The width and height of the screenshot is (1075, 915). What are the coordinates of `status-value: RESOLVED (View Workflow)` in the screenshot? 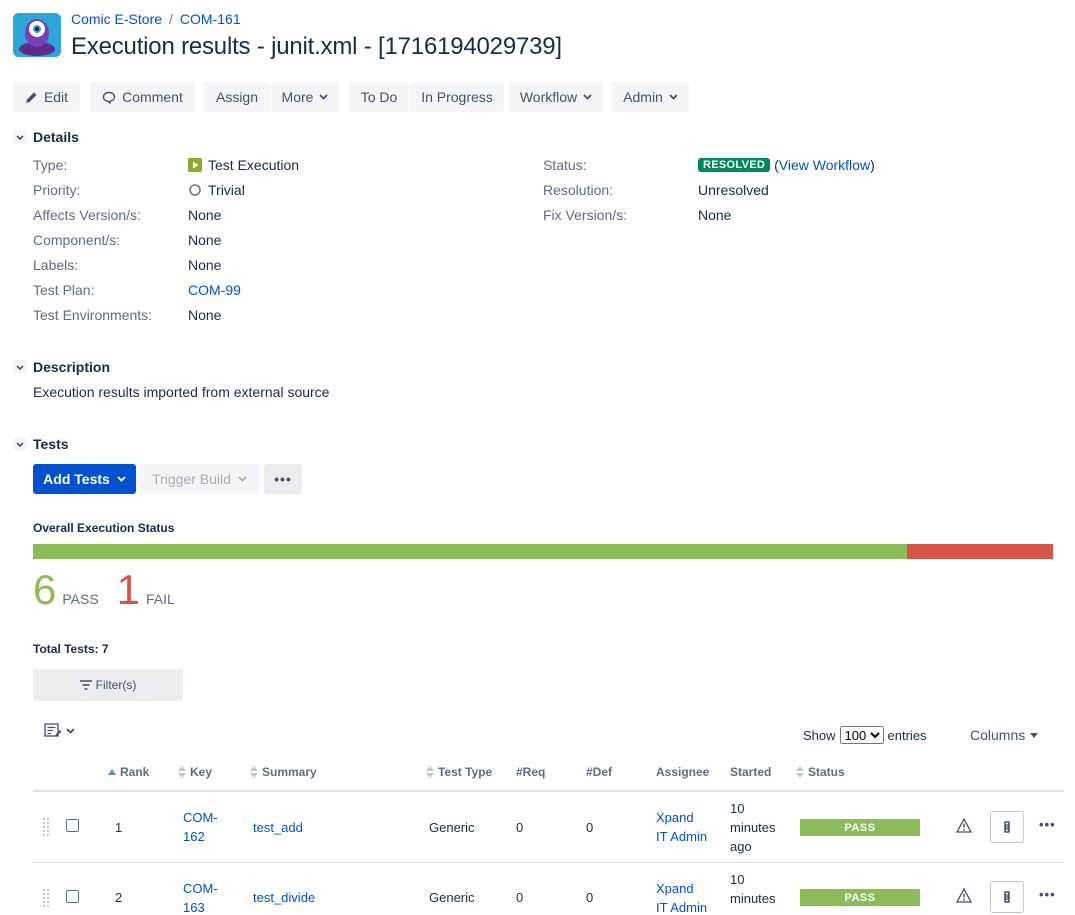 It's located at (786, 165).